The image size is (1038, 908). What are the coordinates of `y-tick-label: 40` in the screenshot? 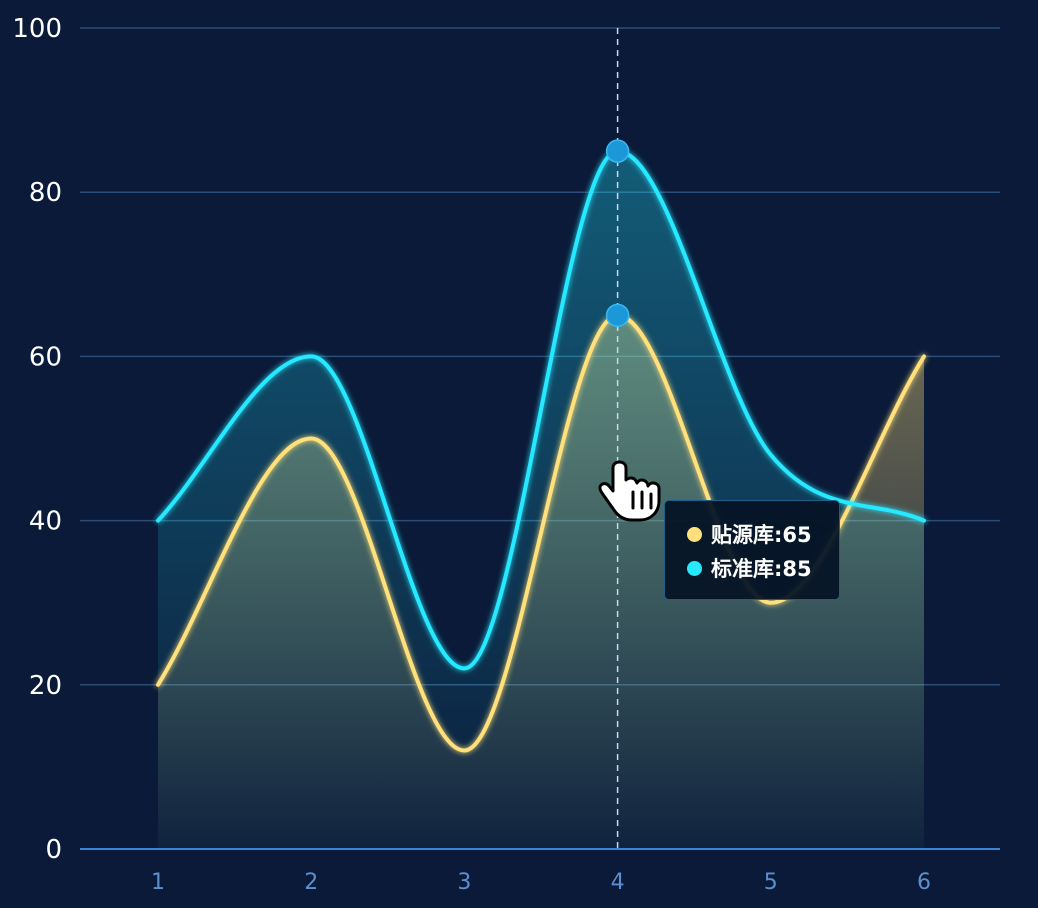 It's located at (45, 522).